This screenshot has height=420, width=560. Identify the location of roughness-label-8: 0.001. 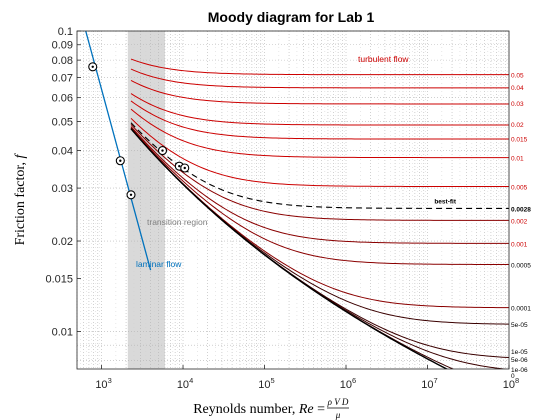
(519, 245).